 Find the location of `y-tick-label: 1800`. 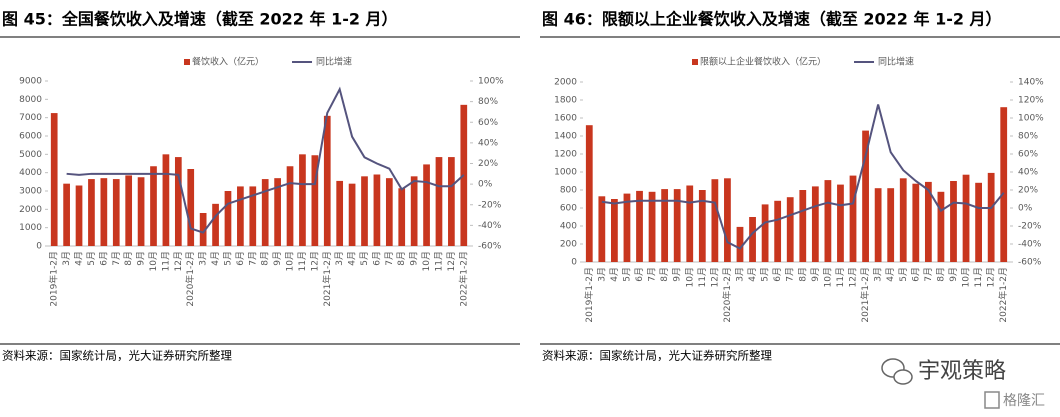

y-tick-label: 1800 is located at coordinates (565, 101).